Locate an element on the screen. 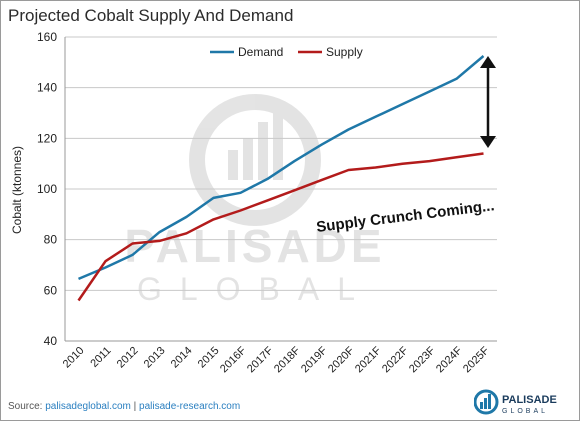 This screenshot has height=421, width=580. y-tick-label: 160 is located at coordinates (47, 37).